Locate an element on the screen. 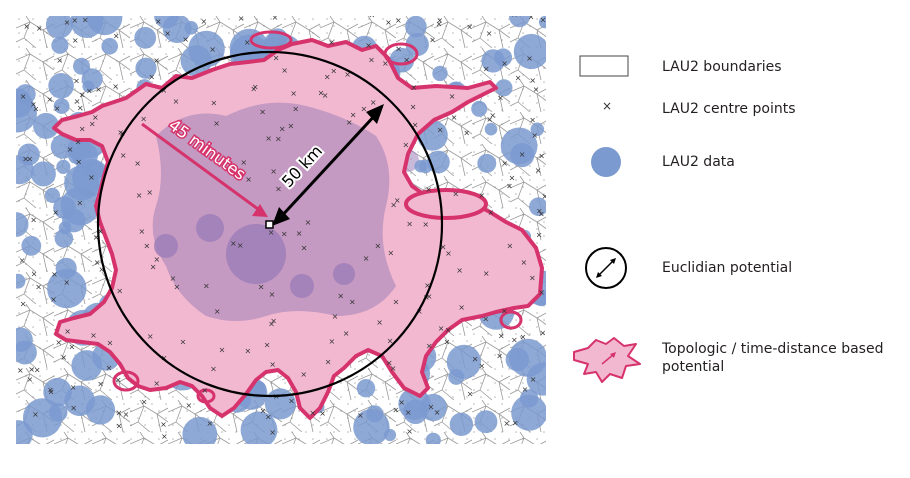 The width and height of the screenshot is (910, 478). circle-arrow-icon is located at coordinates (606, 270).